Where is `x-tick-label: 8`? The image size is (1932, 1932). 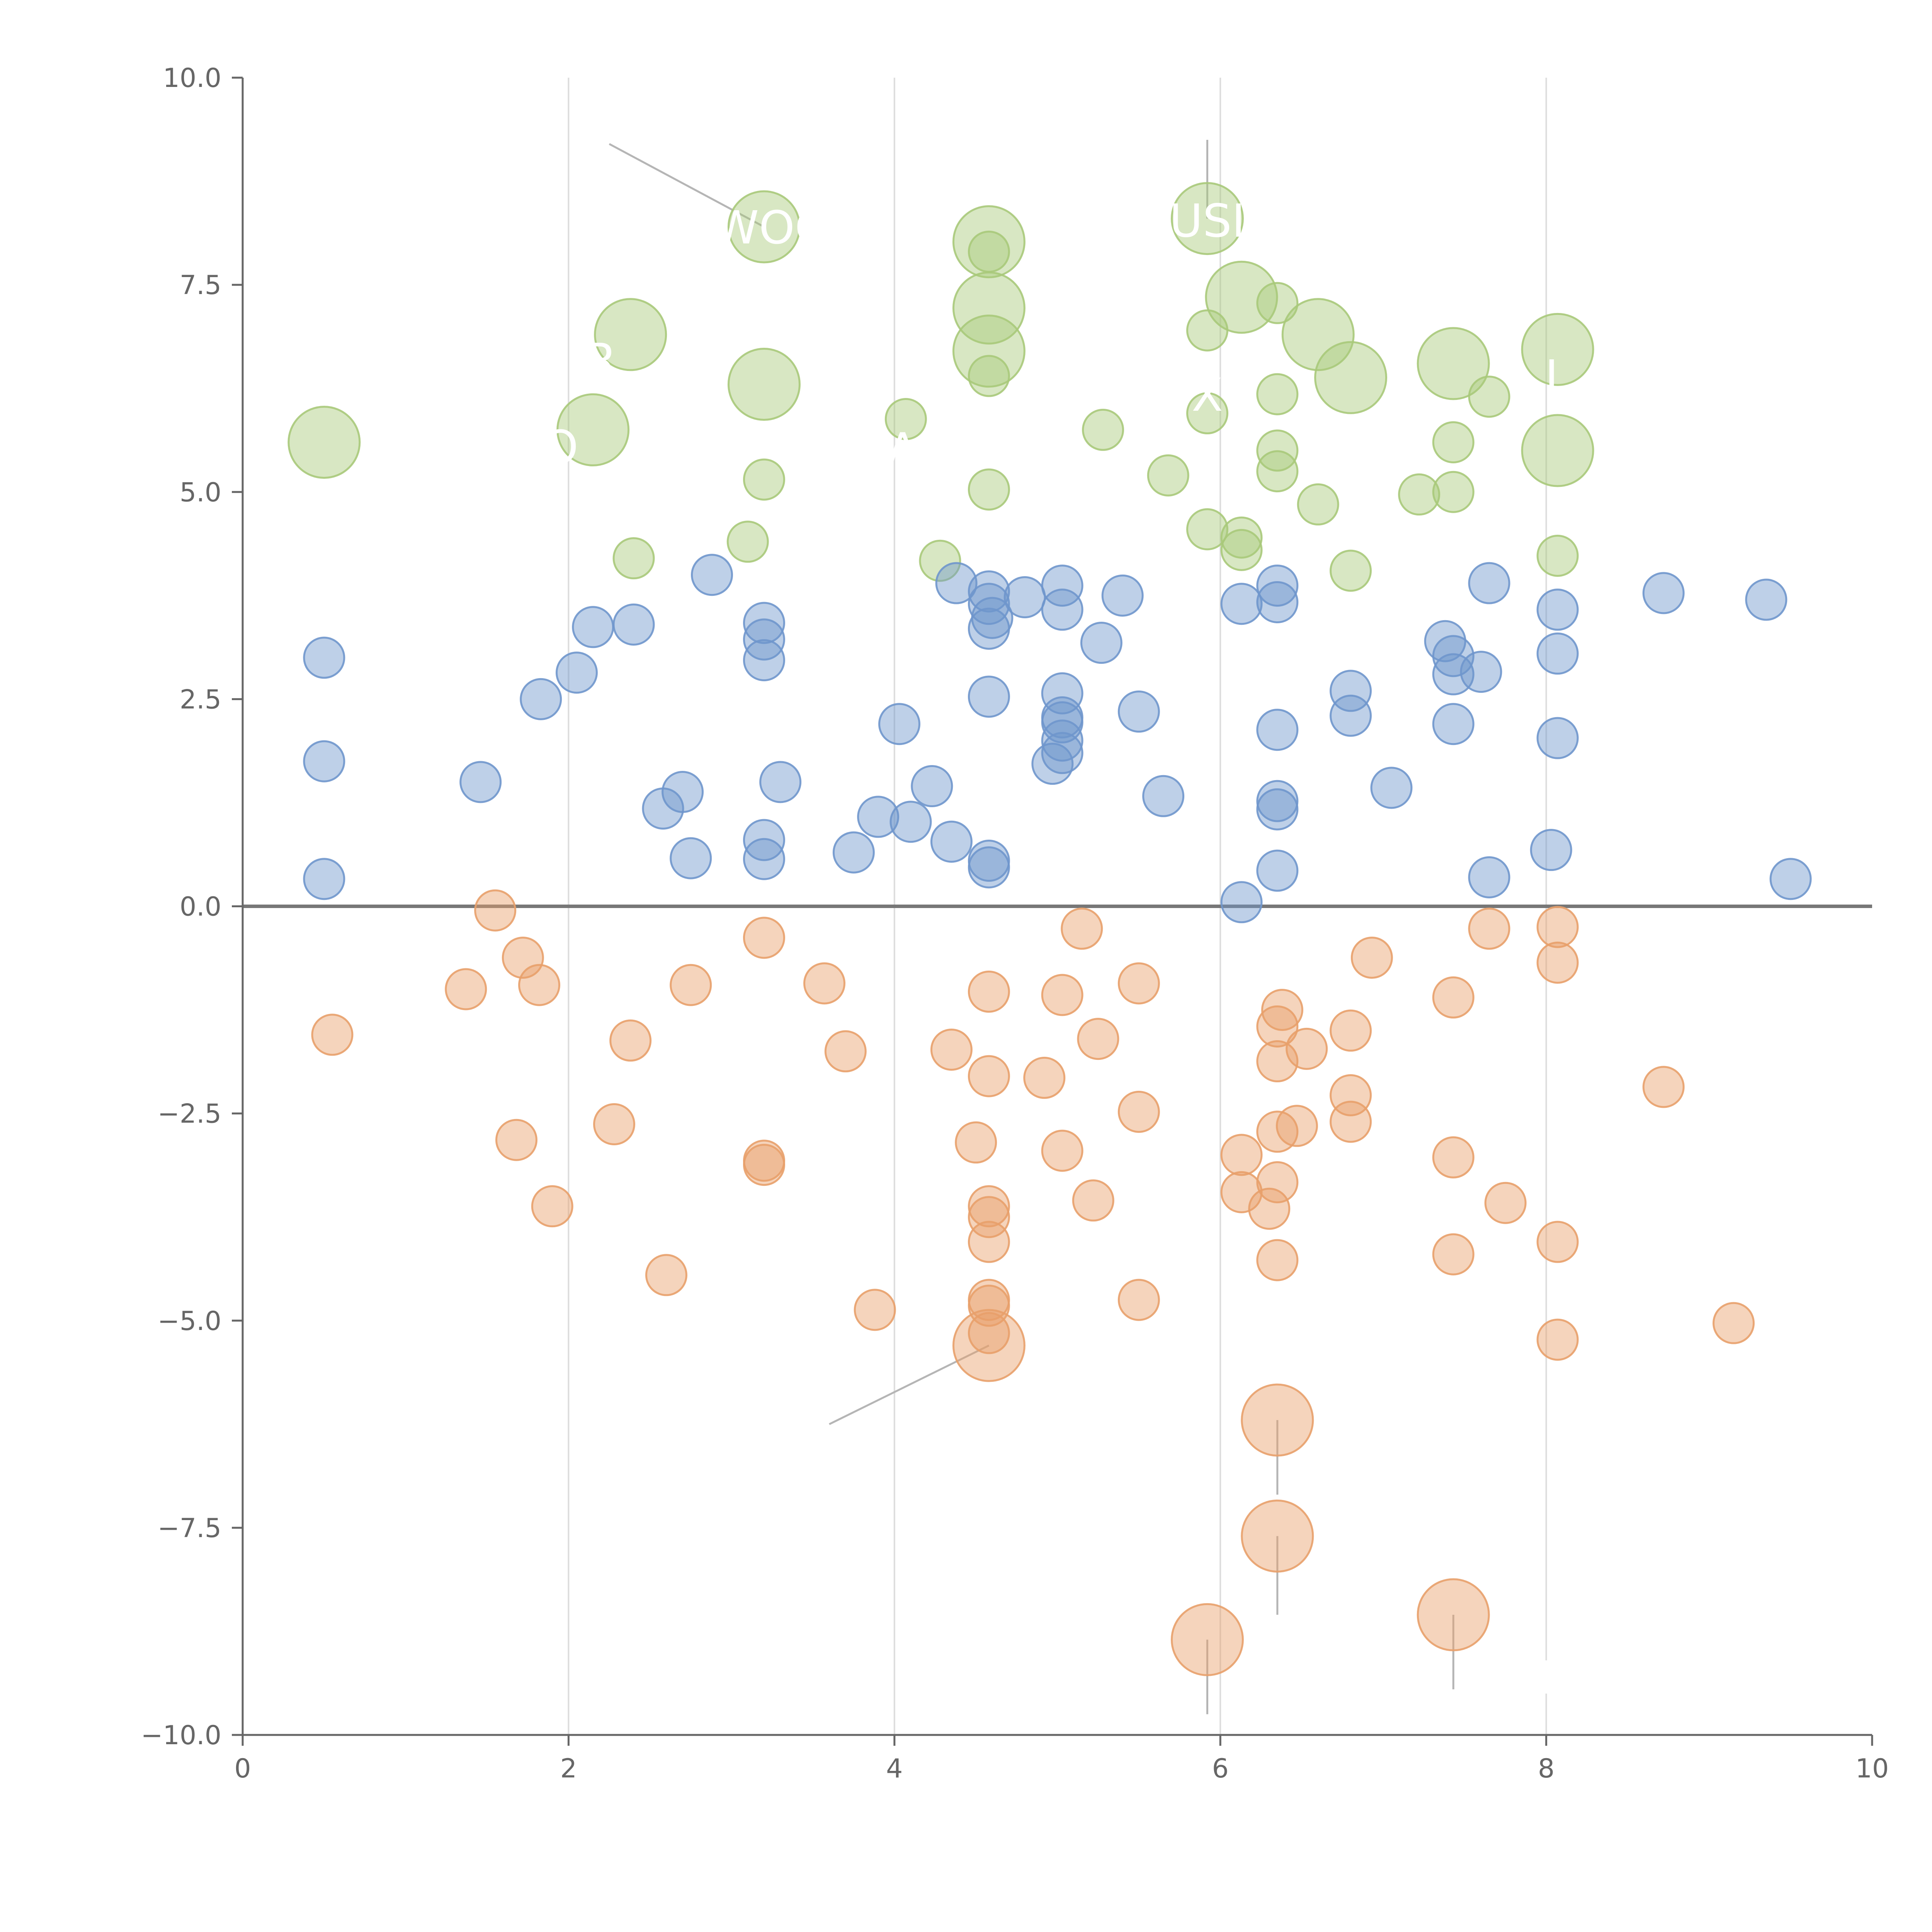 x-tick-label: 8 is located at coordinates (1546, 1769).